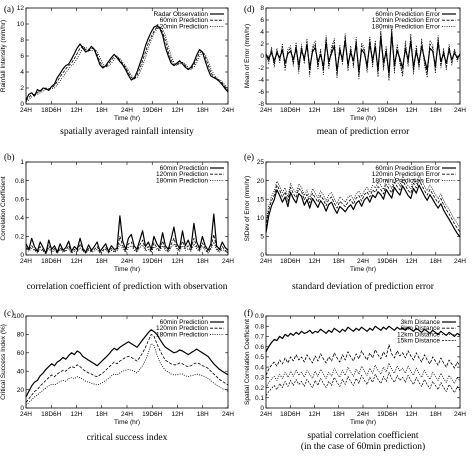  Describe the element at coordinates (363, 286) in the screenshot. I see `panel-caption: standard deviation of prediction error` at that location.